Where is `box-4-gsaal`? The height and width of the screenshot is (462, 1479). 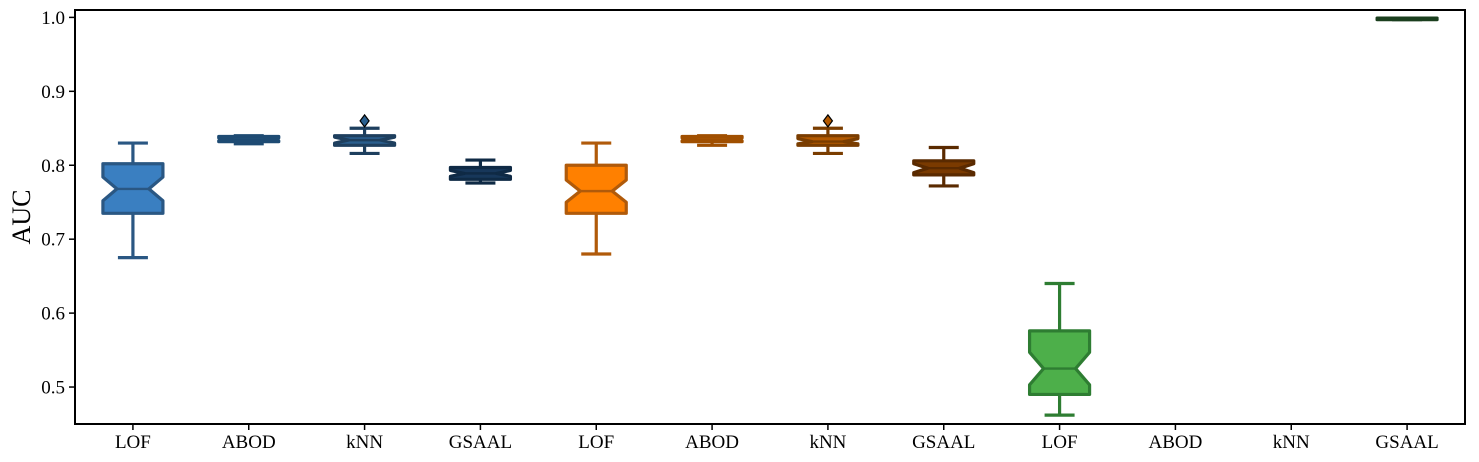 box-4-gsaal is located at coordinates (480, 171).